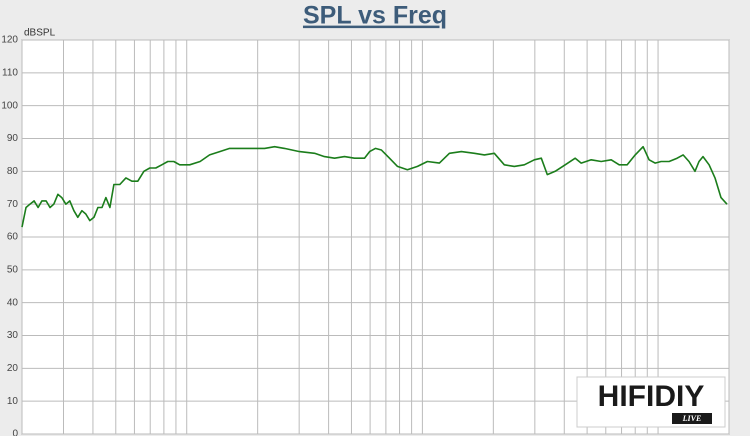 The image size is (750, 436). What do you see at coordinates (13, 171) in the screenshot?
I see `y-tick-label: 80` at bounding box center [13, 171].